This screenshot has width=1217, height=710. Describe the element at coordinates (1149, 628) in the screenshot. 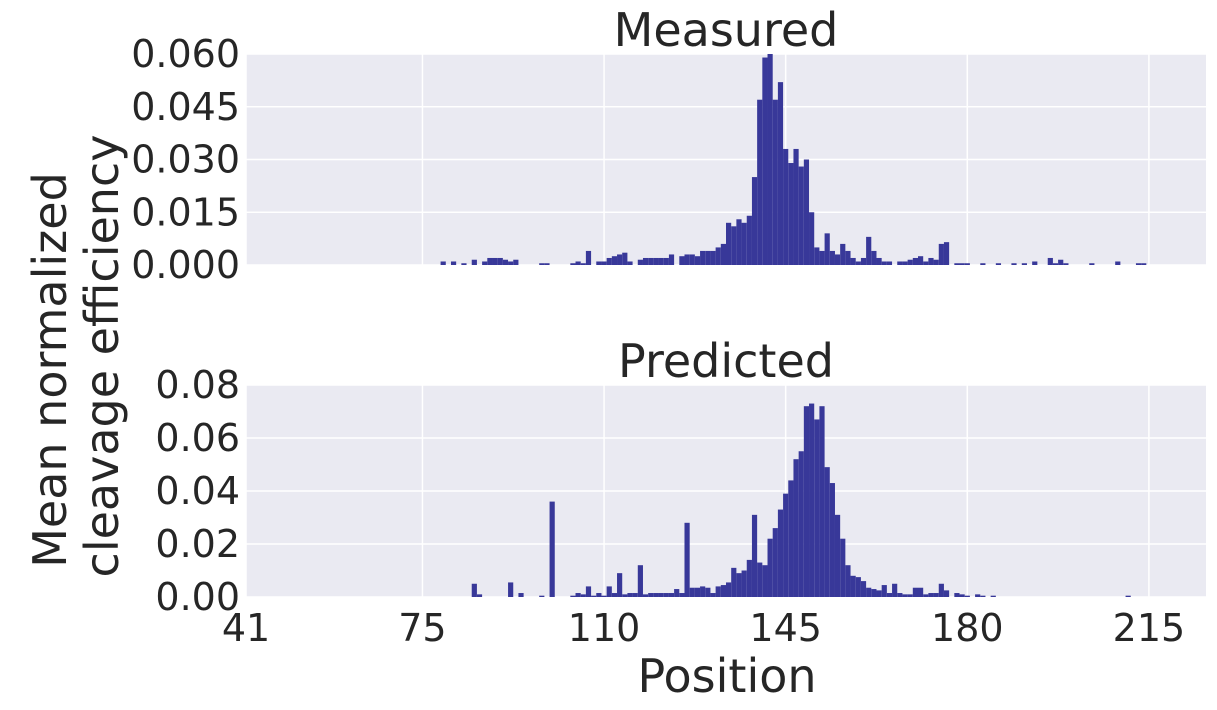

I see `x-tick-label: 215` at that location.